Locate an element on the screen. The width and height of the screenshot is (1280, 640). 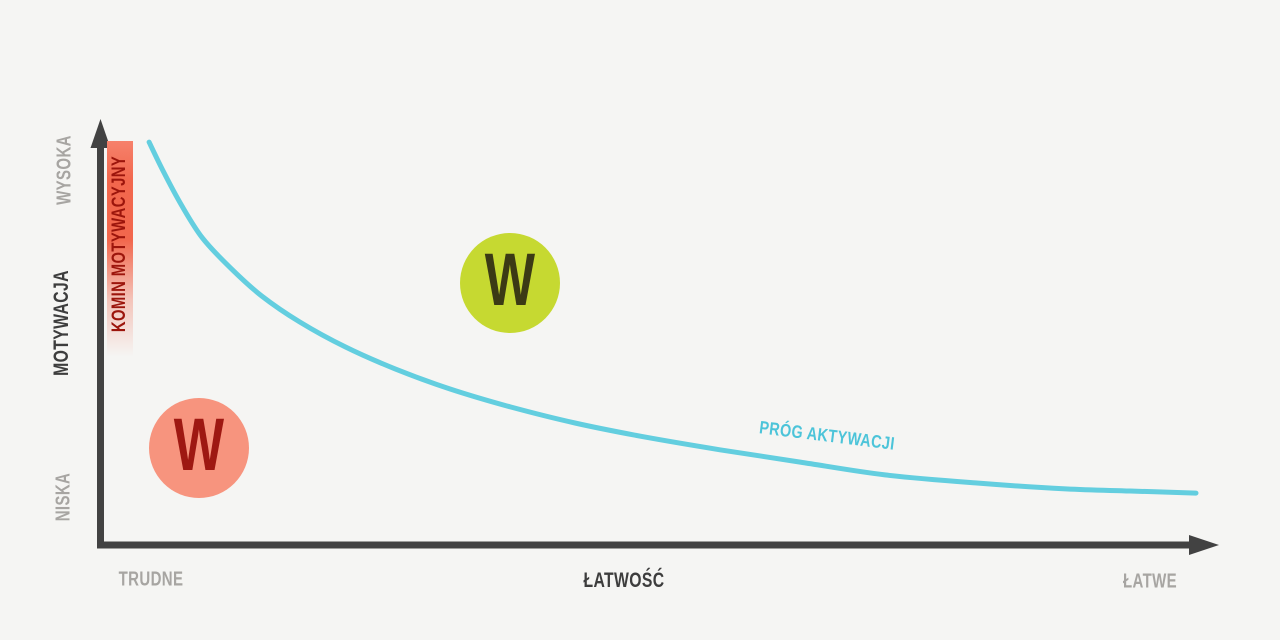
x-axis-min-label: TRUDNE is located at coordinates (151, 579).